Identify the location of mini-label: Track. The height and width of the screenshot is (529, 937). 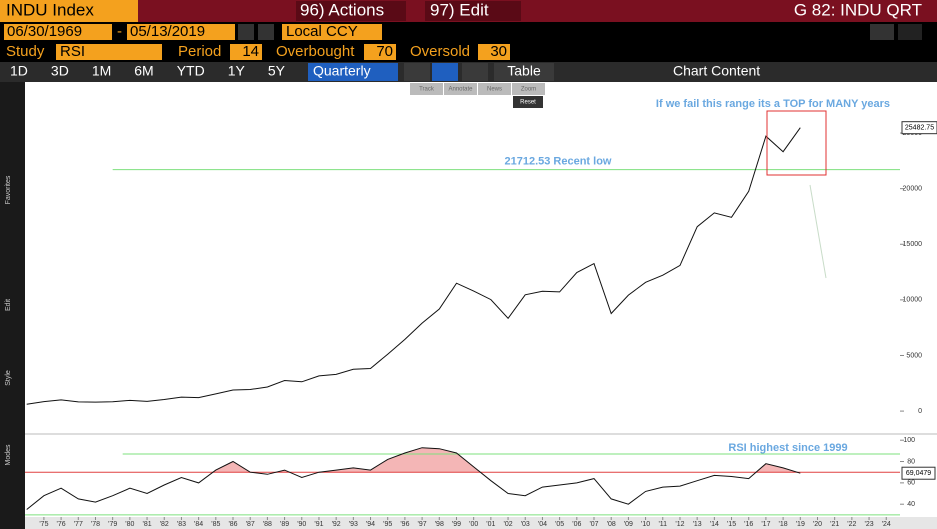
(427, 90).